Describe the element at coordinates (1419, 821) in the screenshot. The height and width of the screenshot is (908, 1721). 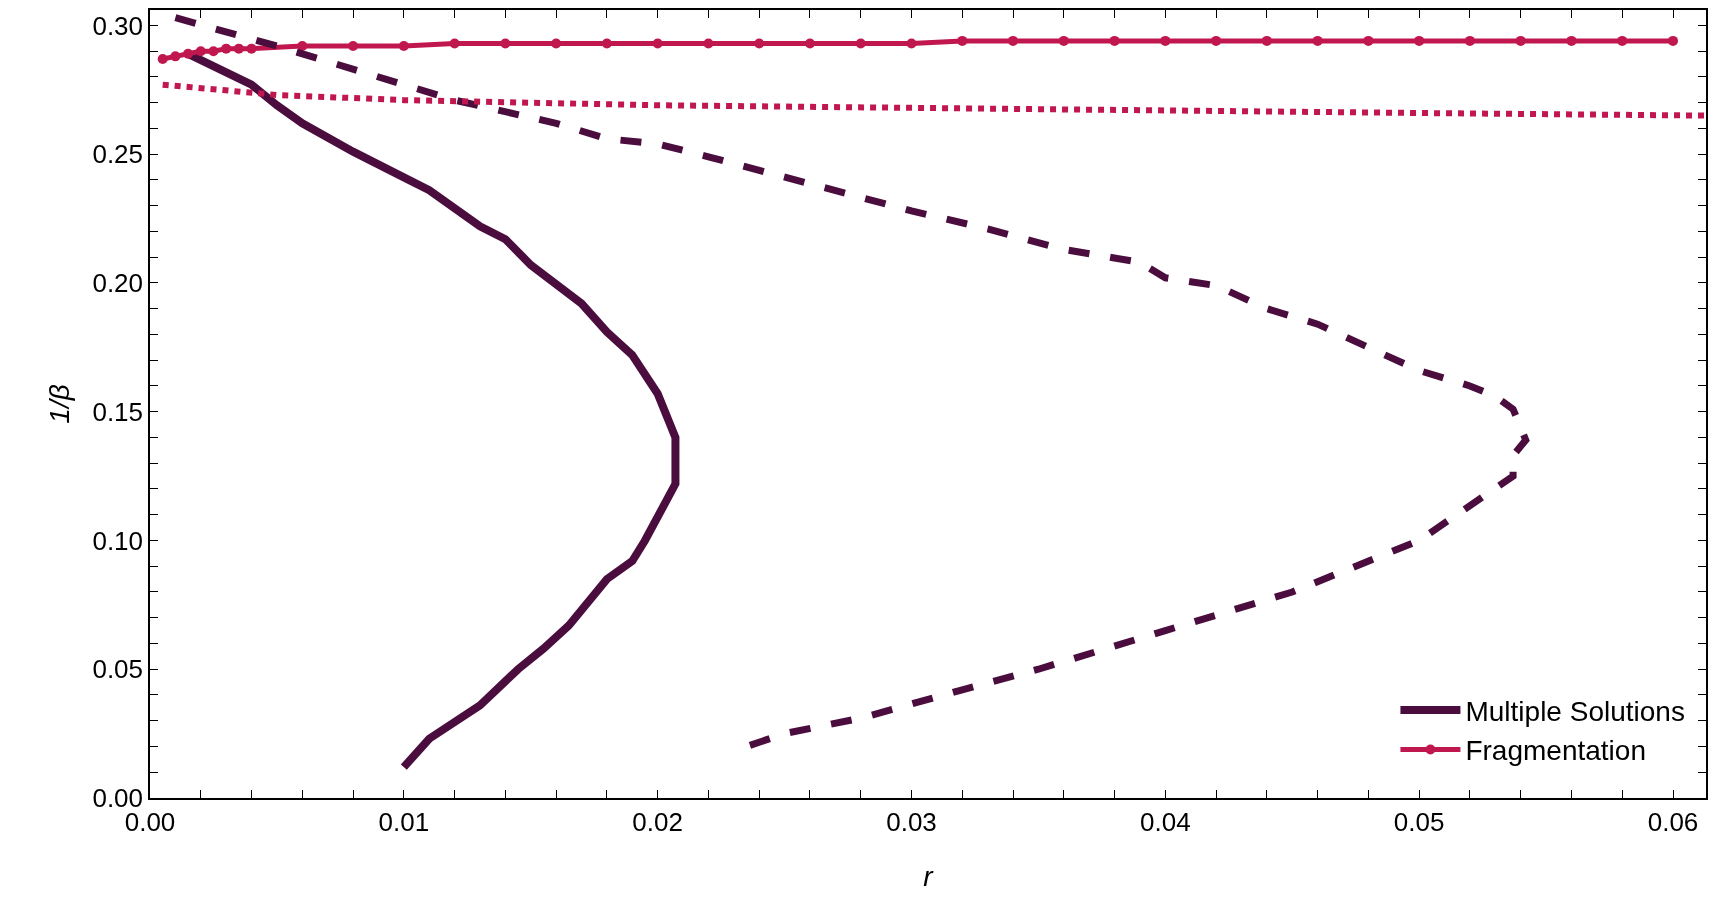
I see `x-tick-label: 0.05` at that location.